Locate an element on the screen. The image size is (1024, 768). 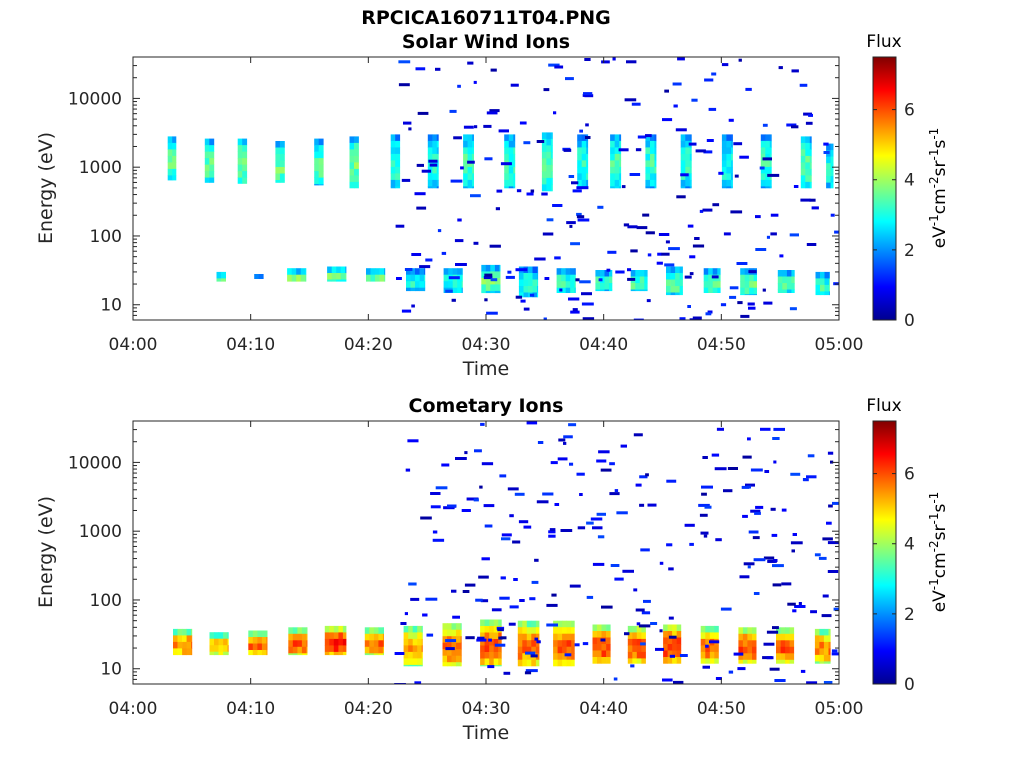
y-tick-label: 10 is located at coordinates (111, 306).